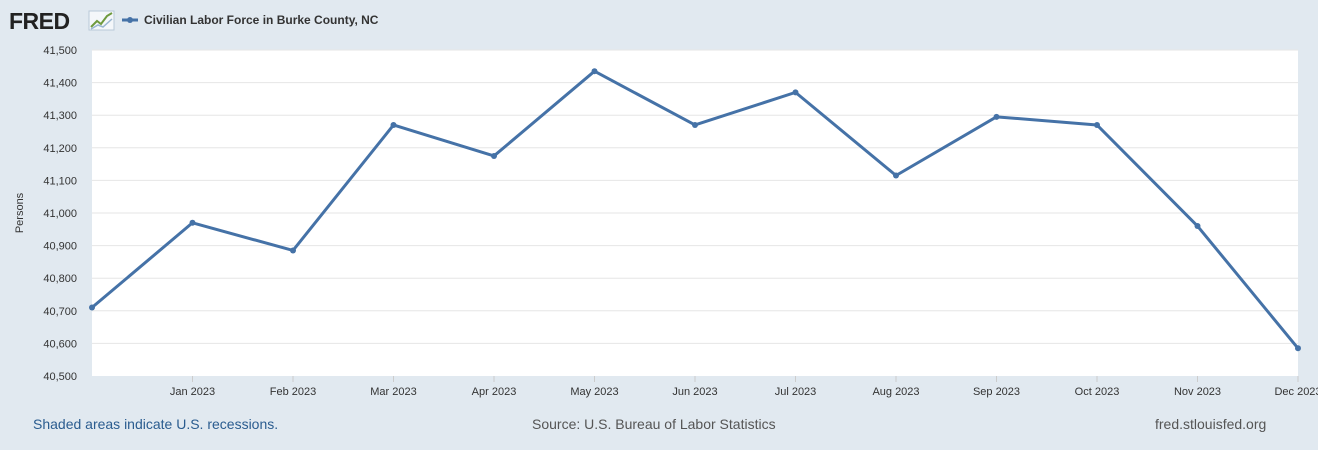 The height and width of the screenshot is (450, 1318). Describe the element at coordinates (130, 20) in the screenshot. I see `legend-dot-marker` at that location.